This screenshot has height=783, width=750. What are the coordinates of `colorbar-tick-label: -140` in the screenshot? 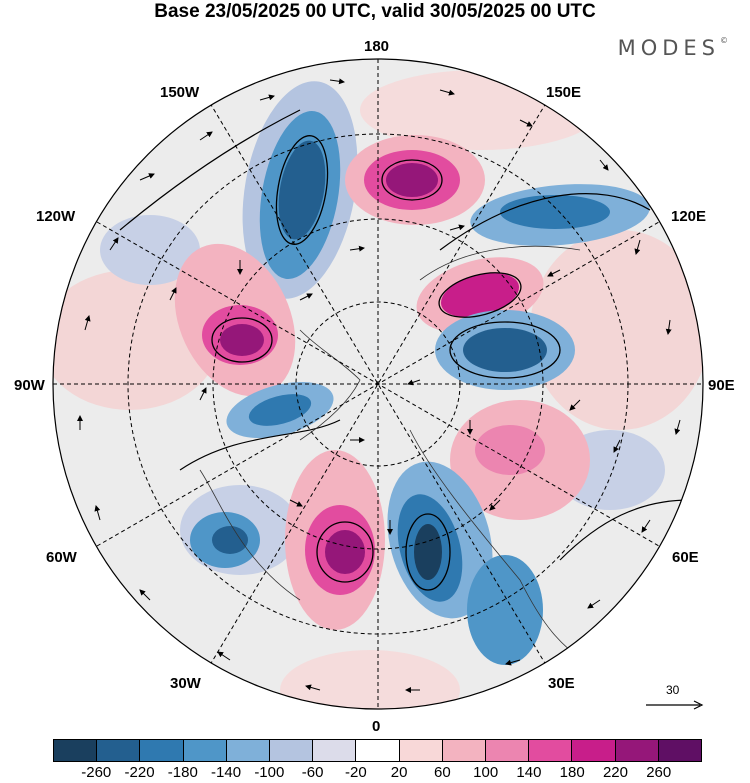 It's located at (226, 772).